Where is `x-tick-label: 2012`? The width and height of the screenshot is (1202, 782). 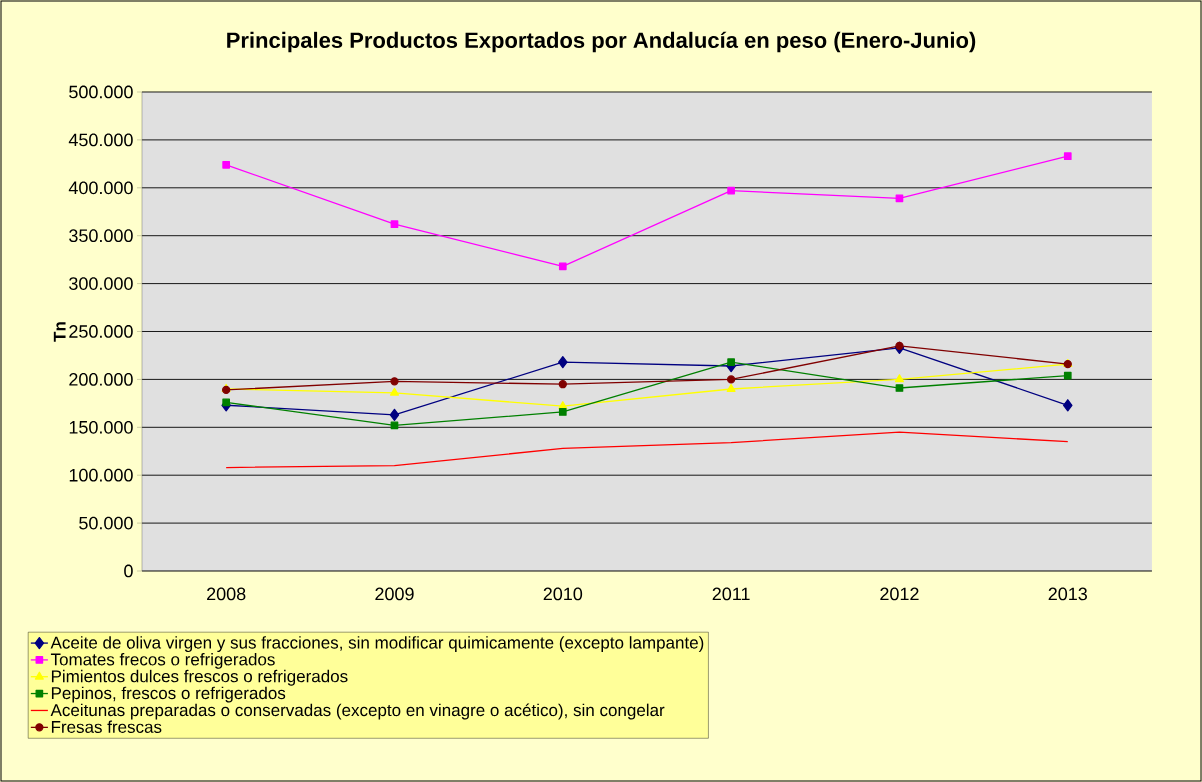 x-tick-label: 2012 is located at coordinates (899, 594).